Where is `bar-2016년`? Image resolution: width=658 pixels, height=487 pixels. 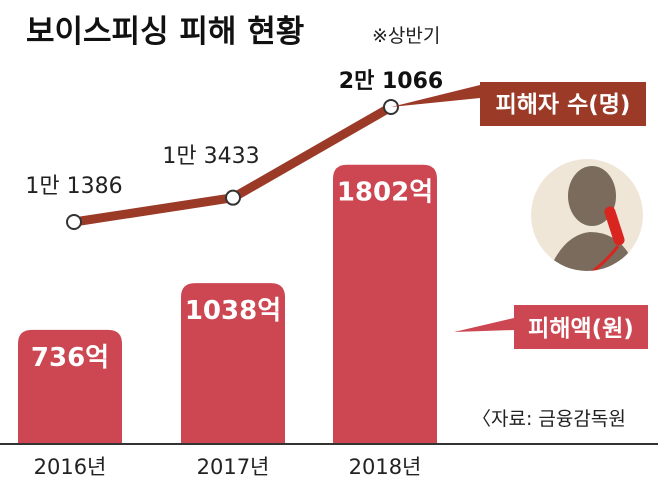
bar-2016년 is located at coordinates (70, 386).